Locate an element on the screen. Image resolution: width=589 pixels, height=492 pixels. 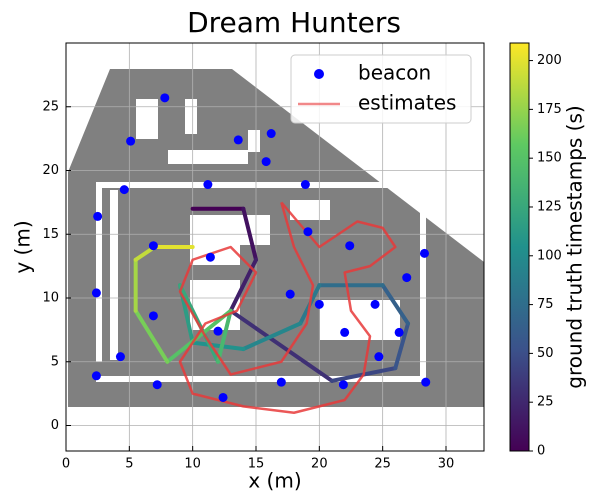
x-tick-label: 20 is located at coordinates (319, 464).